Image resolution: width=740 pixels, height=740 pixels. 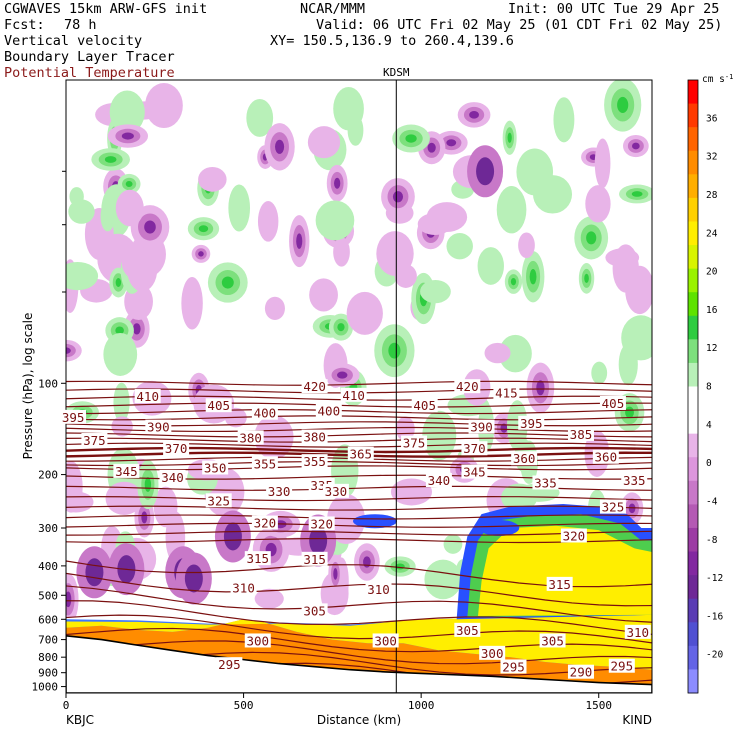 I want to click on x-tick-label: 500, so click(x=244, y=705).